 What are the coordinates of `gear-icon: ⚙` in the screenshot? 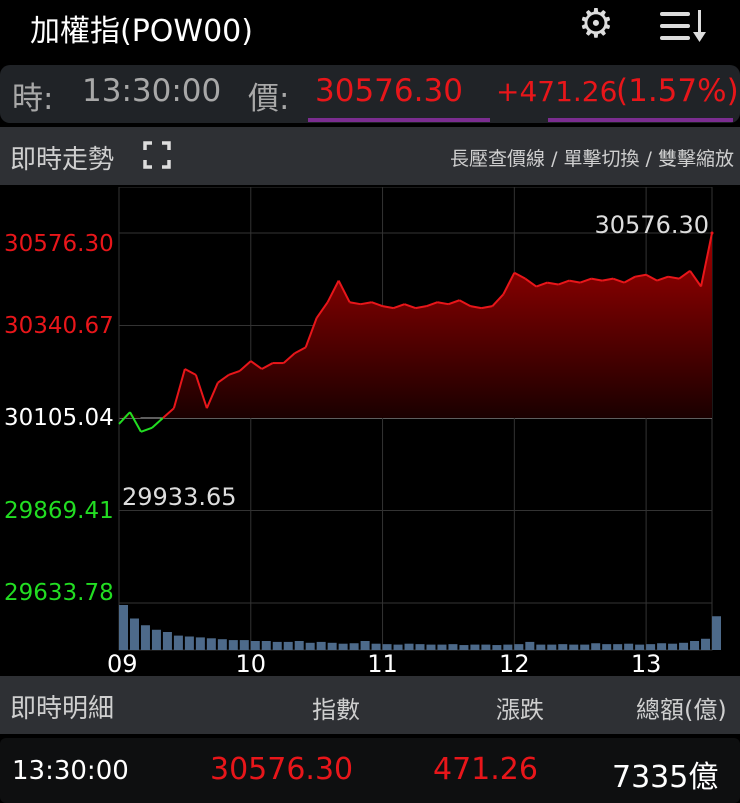 It's located at (596, 24).